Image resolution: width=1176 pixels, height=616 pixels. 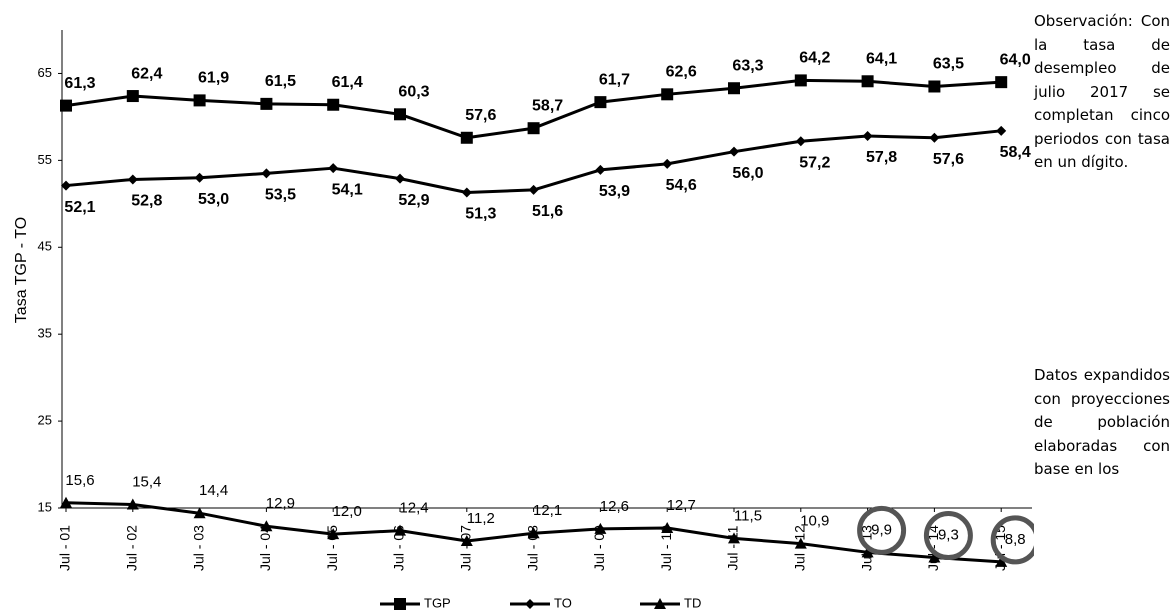 What do you see at coordinates (692, 602) in the screenshot?
I see `legend-label: TD` at bounding box center [692, 602].